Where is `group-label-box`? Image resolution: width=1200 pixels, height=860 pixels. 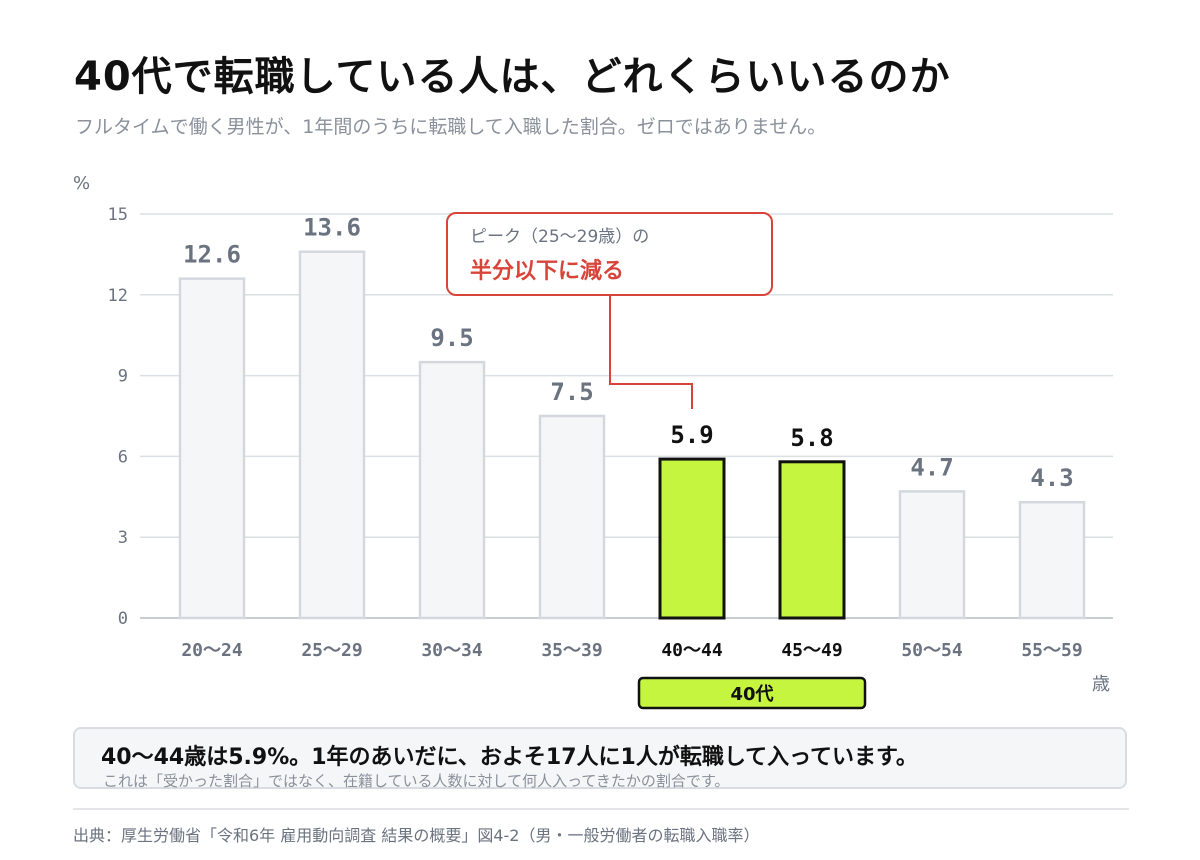
group-label-box is located at coordinates (752, 693).